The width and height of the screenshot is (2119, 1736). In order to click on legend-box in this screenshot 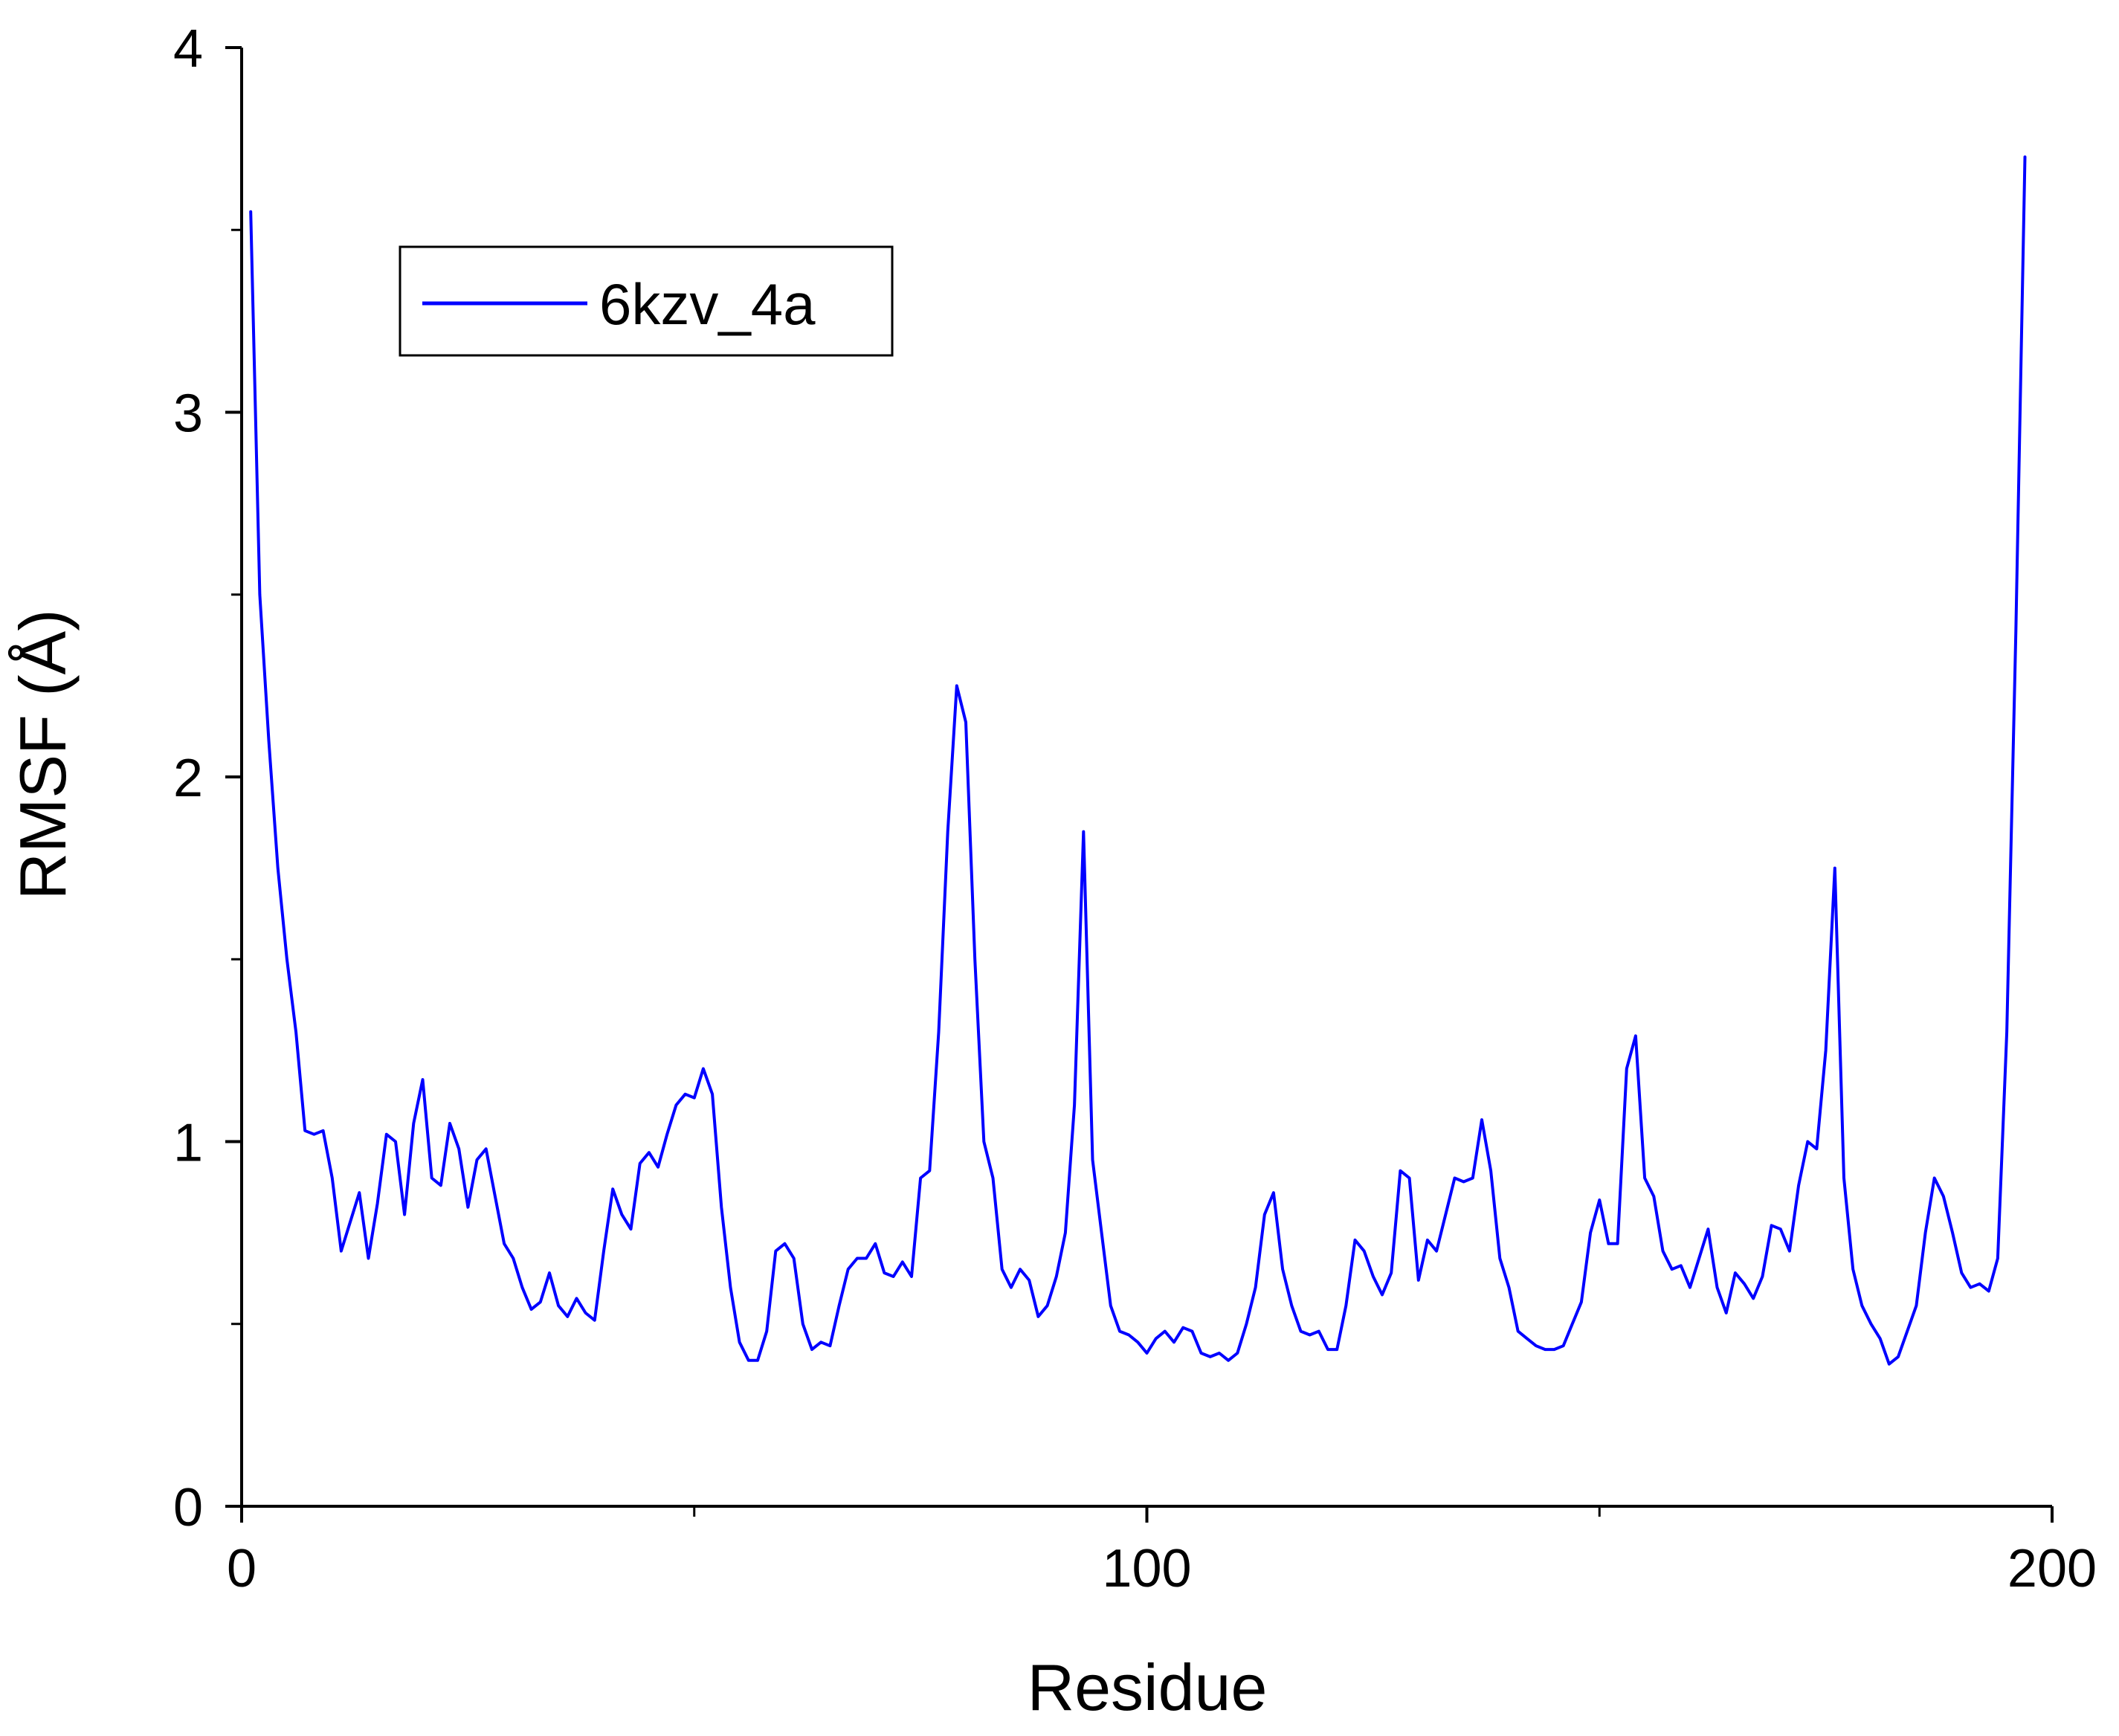, I will do `click(646, 301)`.